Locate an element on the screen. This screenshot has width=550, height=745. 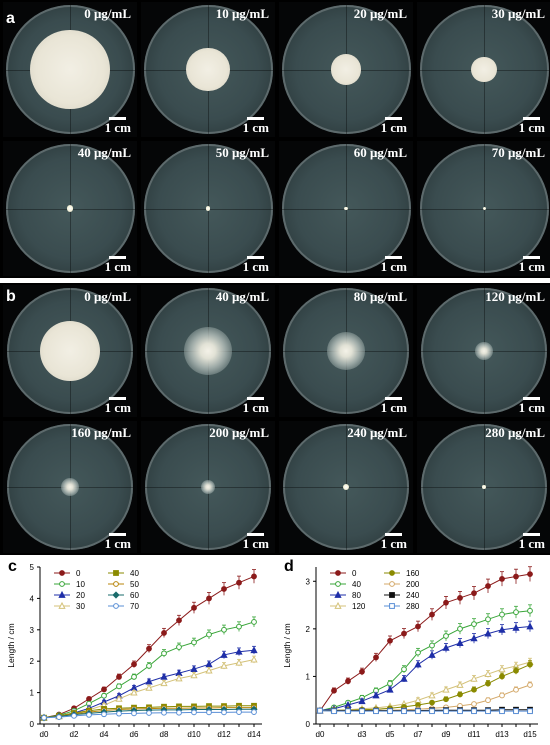
dish-tile: 80 μg/mL 1 cm is located at coordinates (346, 351).